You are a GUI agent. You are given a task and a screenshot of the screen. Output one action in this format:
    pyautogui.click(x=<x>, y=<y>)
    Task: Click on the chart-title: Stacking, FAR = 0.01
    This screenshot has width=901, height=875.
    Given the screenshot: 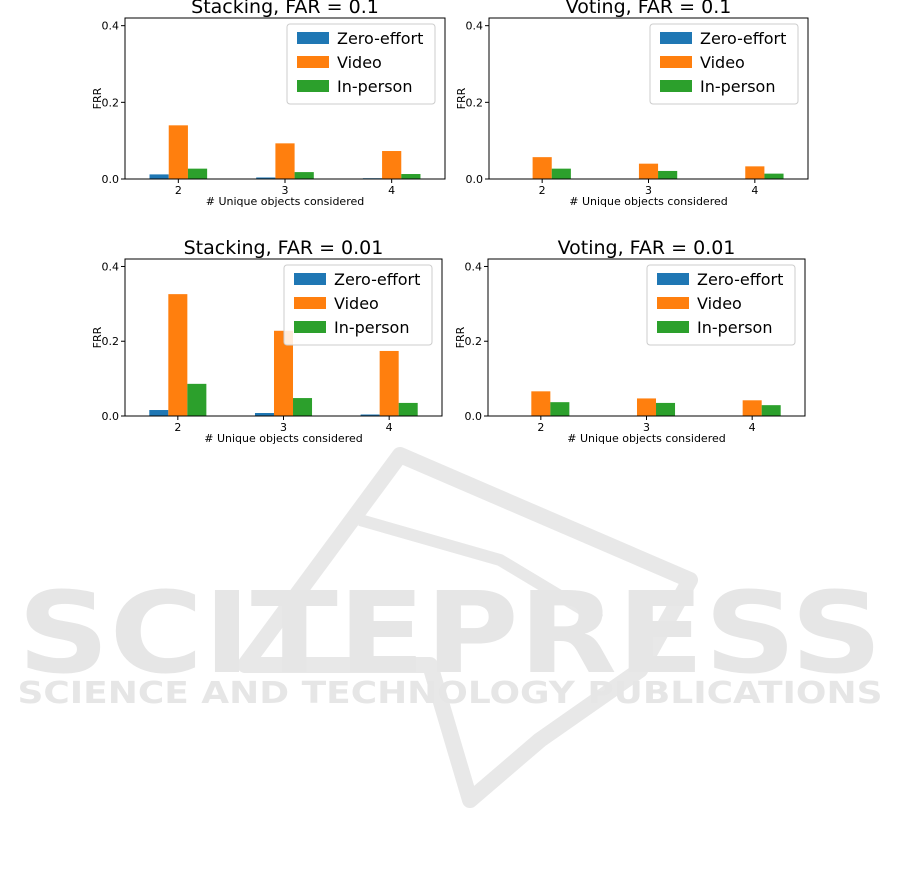 What is the action you would take?
    pyautogui.click(x=284, y=248)
    